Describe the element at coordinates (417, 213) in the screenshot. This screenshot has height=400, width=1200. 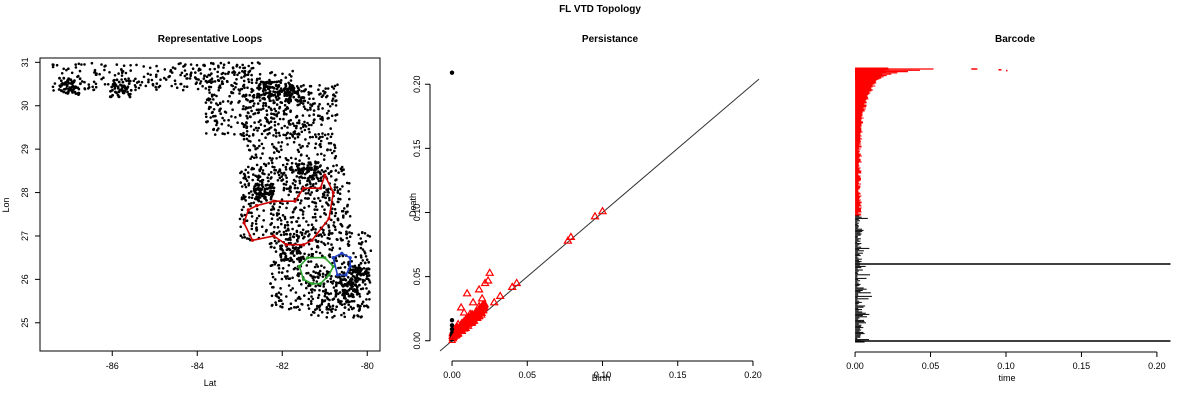
I see `y-tick-label: 0.10` at that location.